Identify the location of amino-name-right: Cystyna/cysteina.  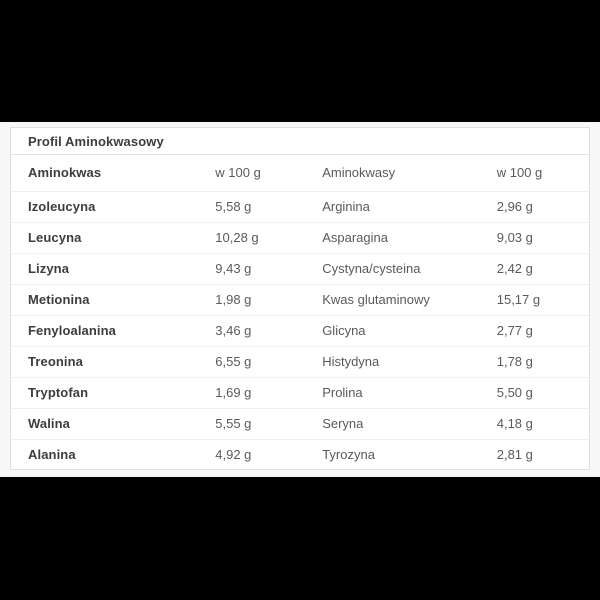
(392, 268).